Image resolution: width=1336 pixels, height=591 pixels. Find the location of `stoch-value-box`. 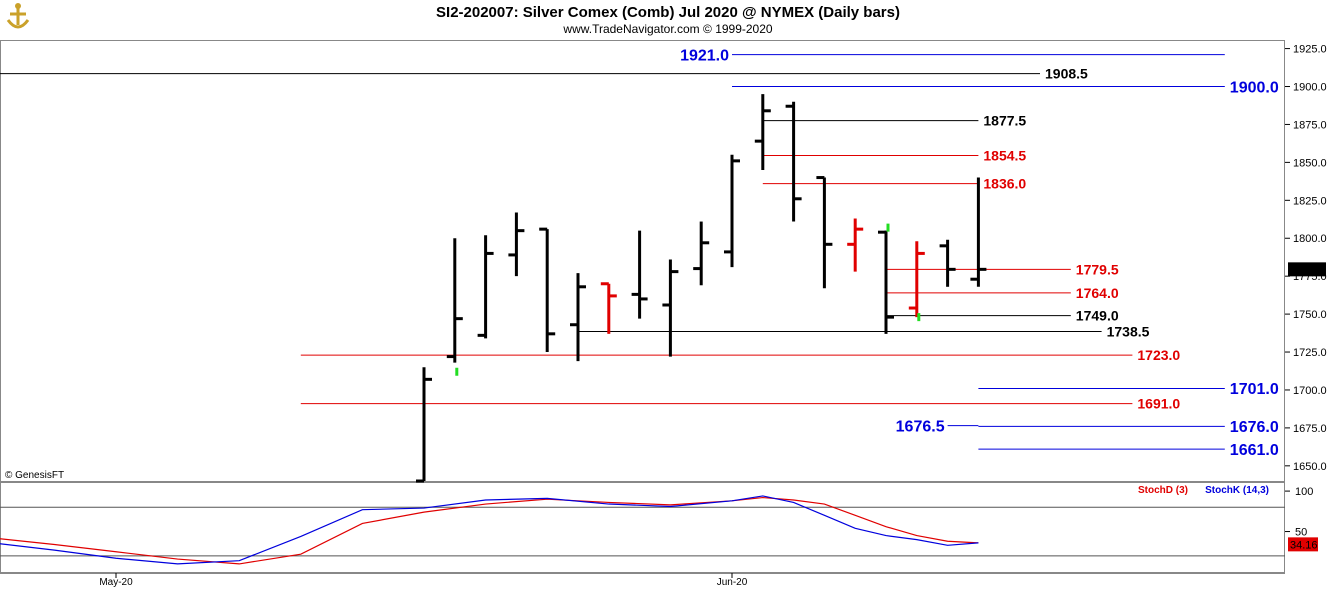

stoch-value-box is located at coordinates (1303, 544).